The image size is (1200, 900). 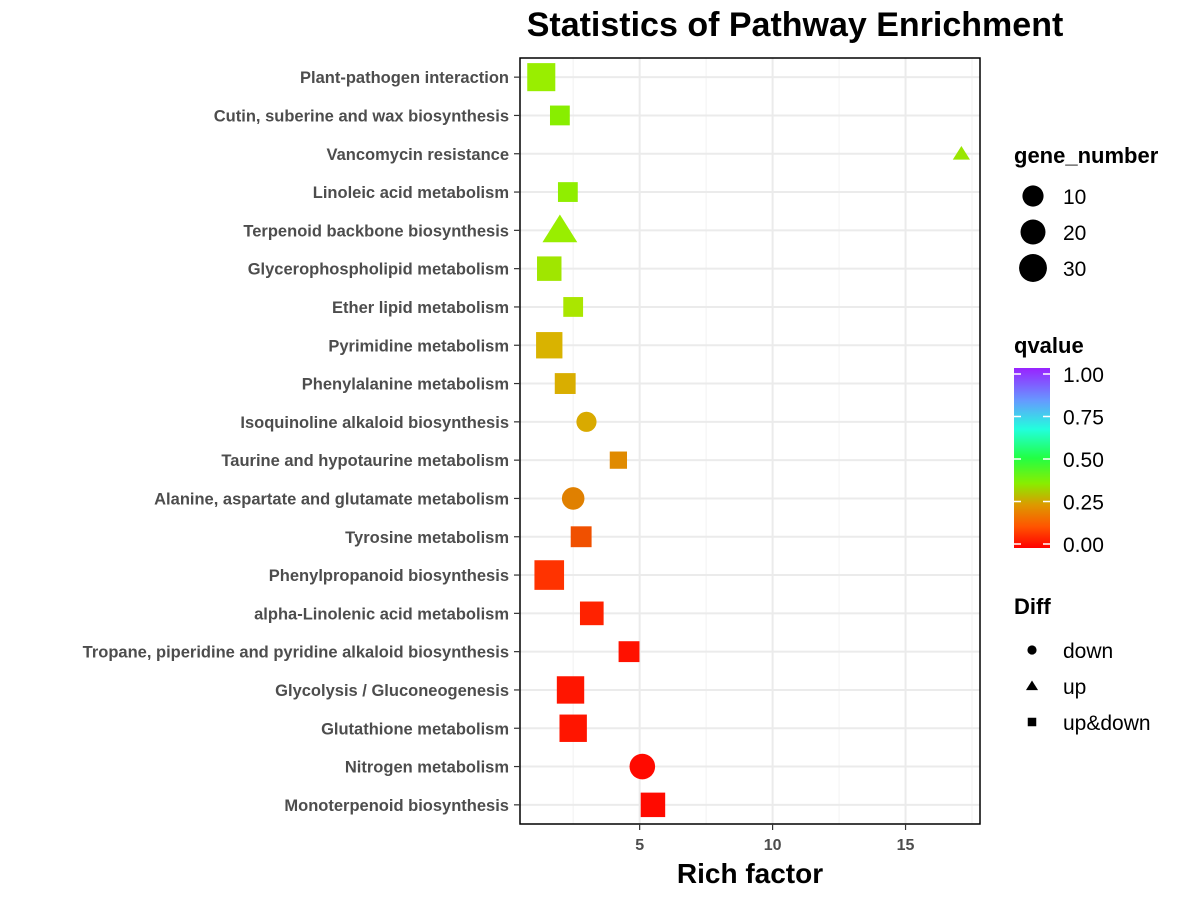 I want to click on diff-legend-label: down, so click(x=1088, y=651).